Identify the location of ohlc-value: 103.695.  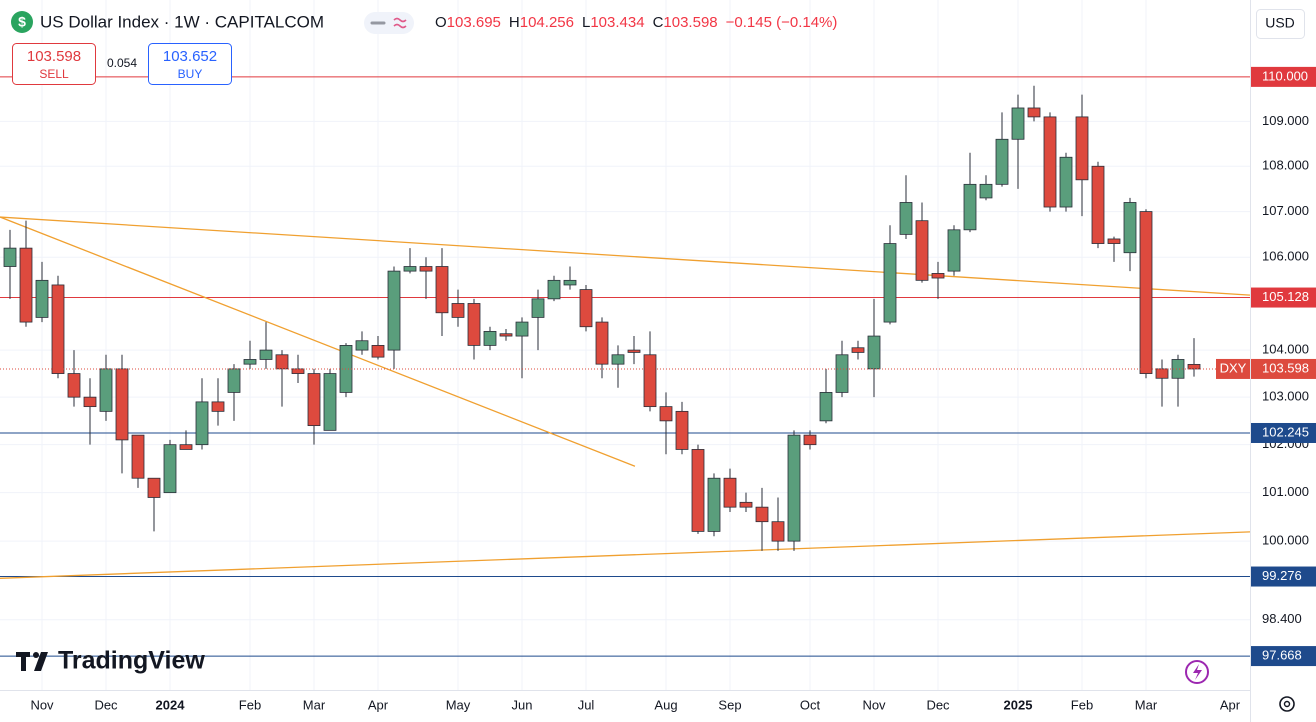
(474, 22).